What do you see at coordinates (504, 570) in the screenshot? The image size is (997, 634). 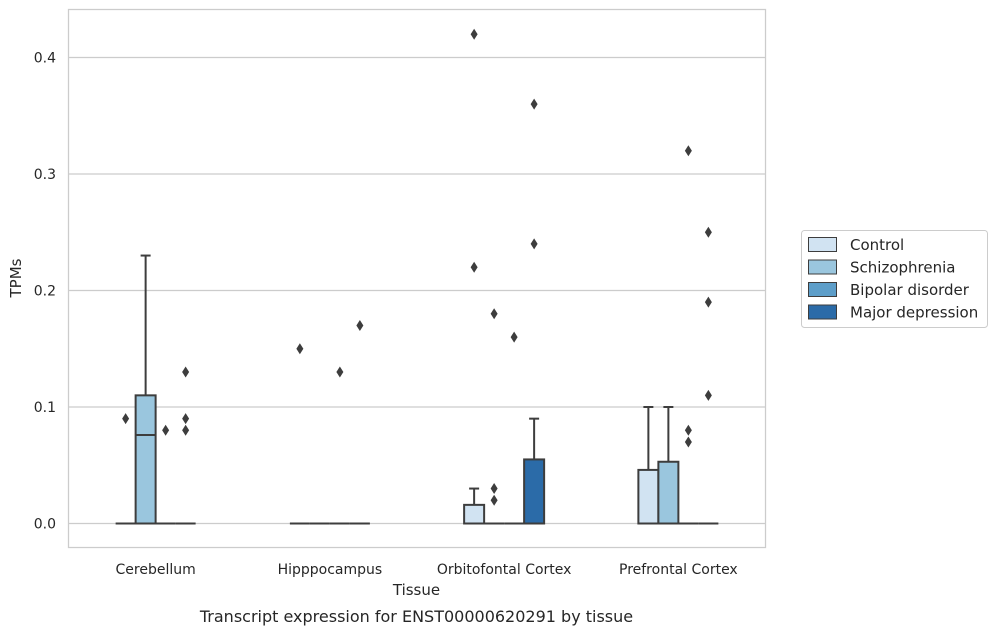 I see `x-tick-label: Orbitofontal Cortex` at bounding box center [504, 570].